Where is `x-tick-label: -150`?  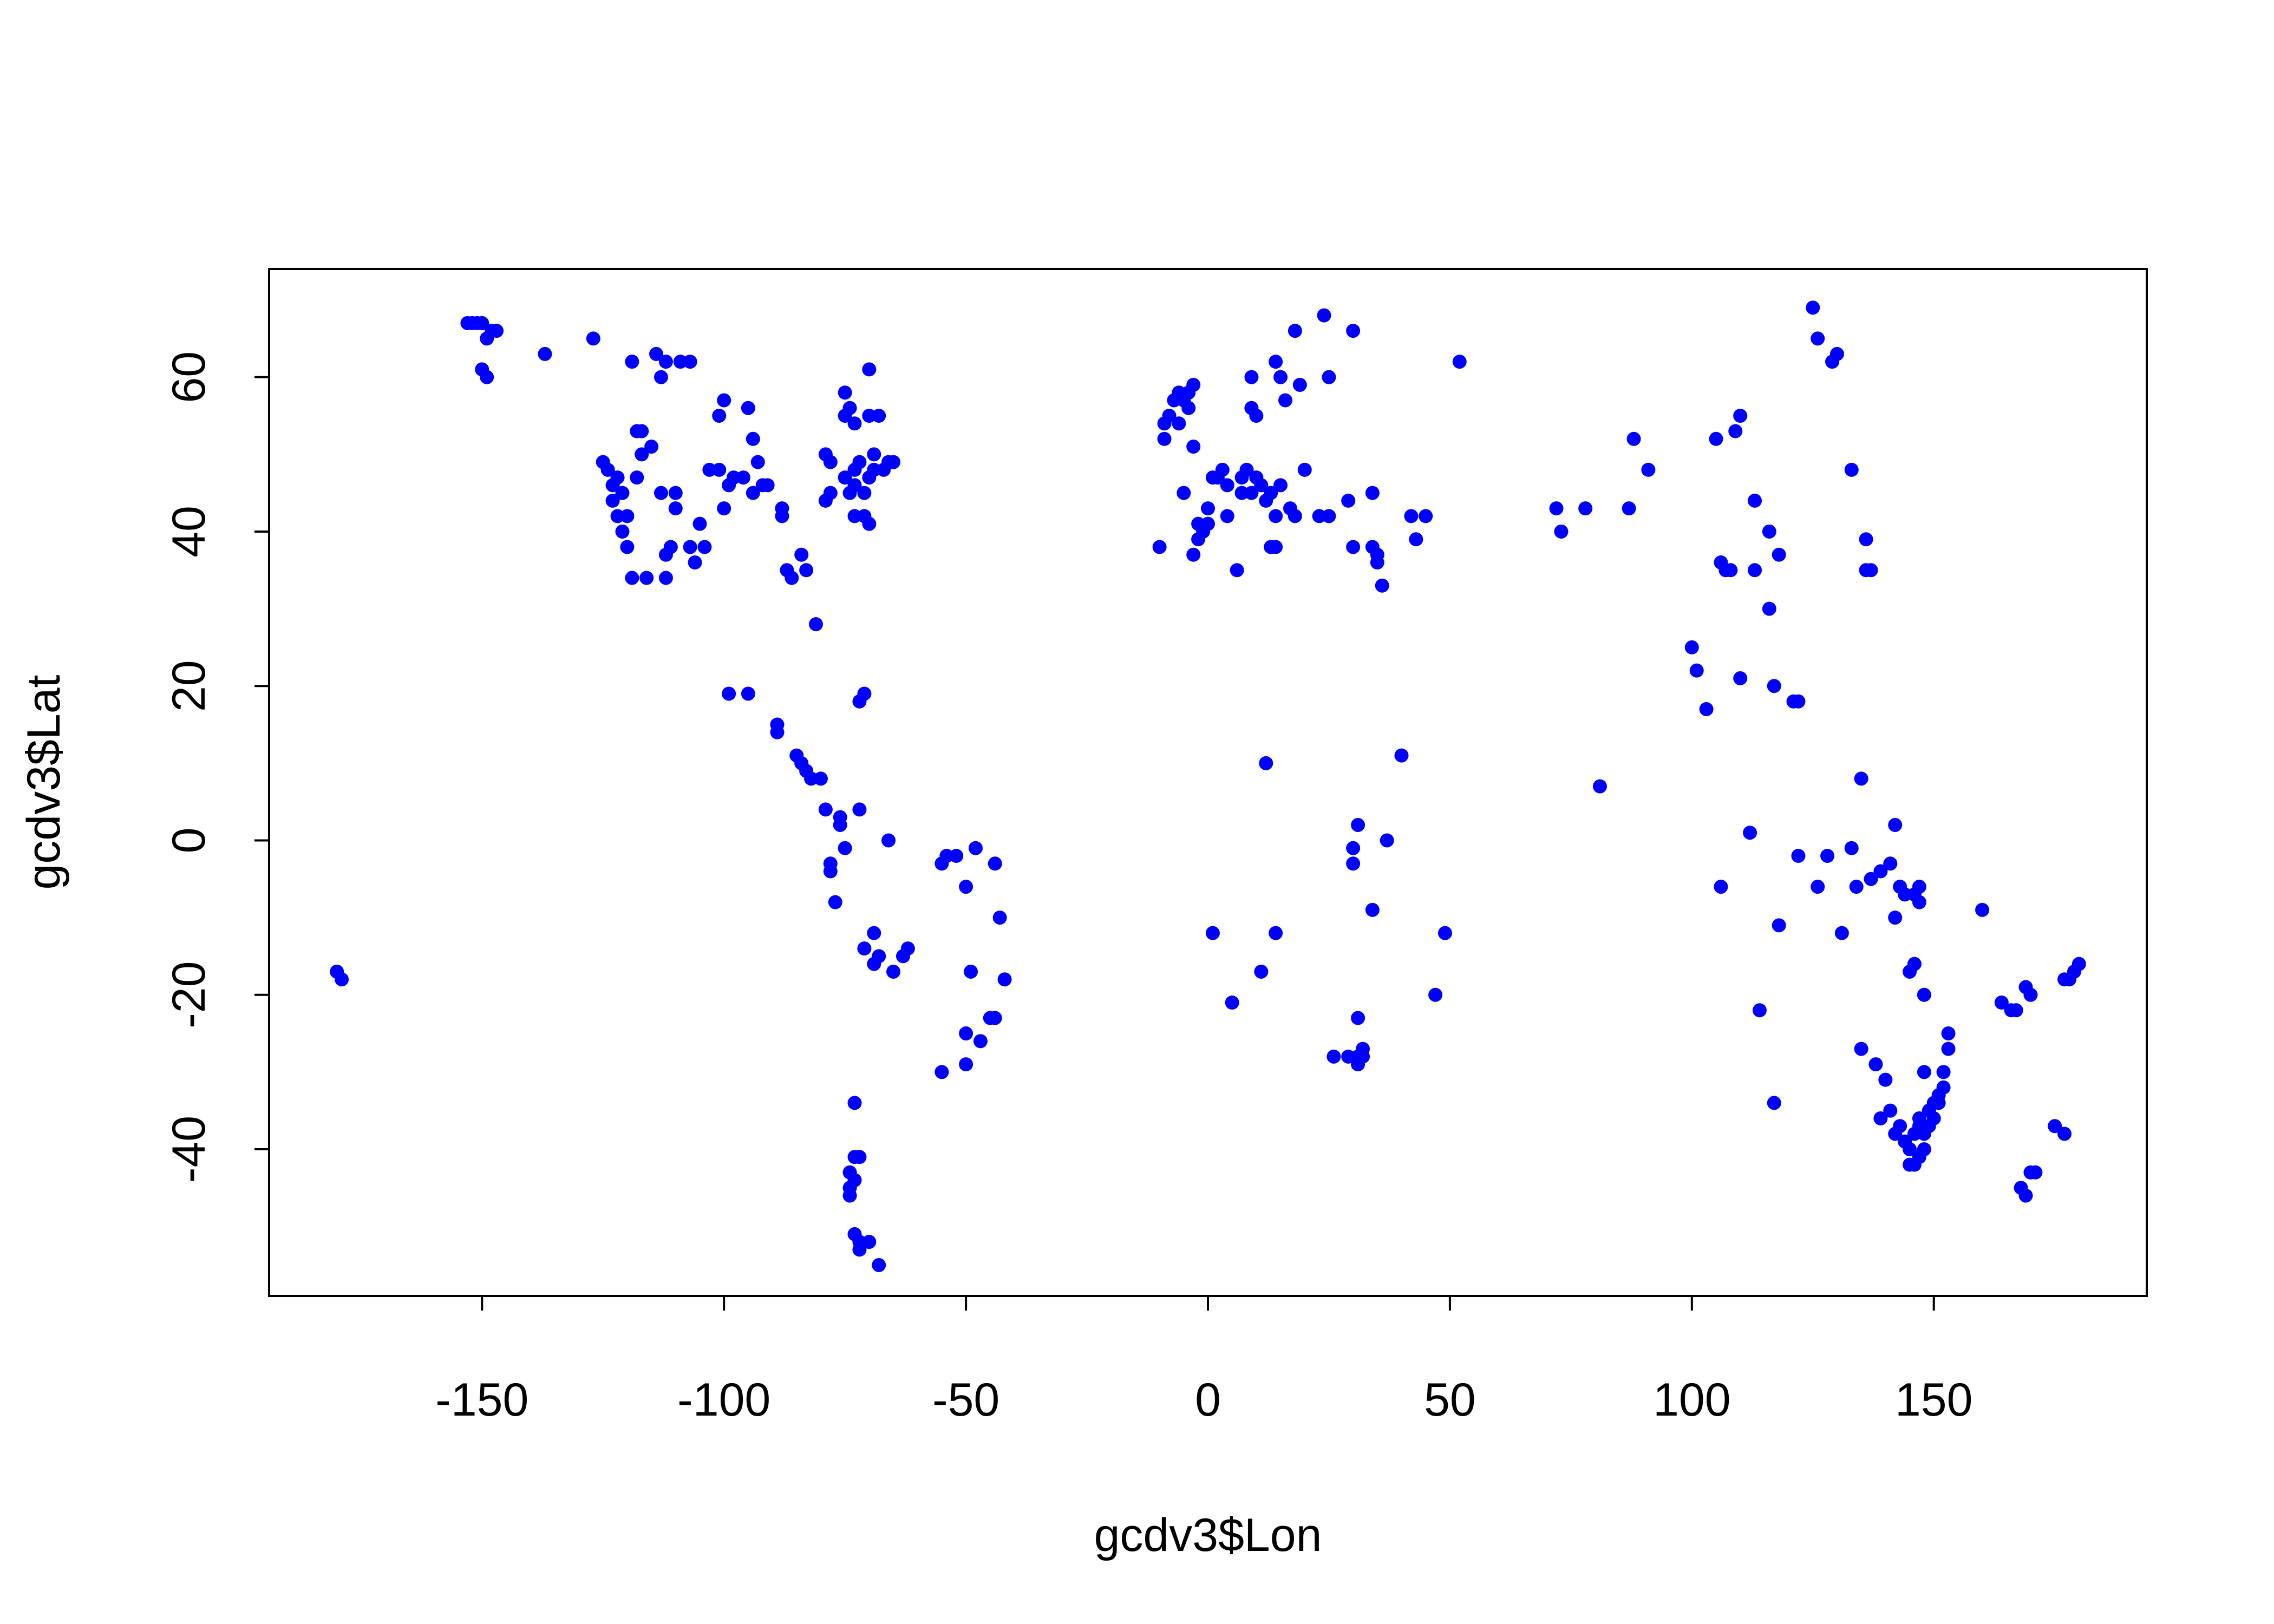 x-tick-label: -150 is located at coordinates (482, 1400).